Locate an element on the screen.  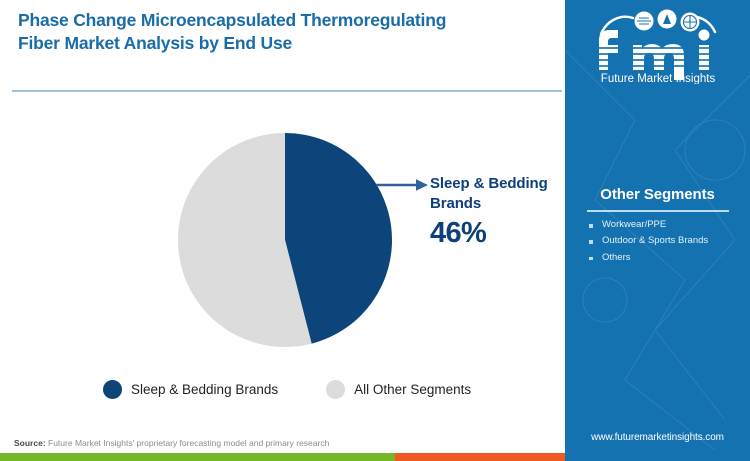
logo-wordmark is located at coordinates (654, 54).